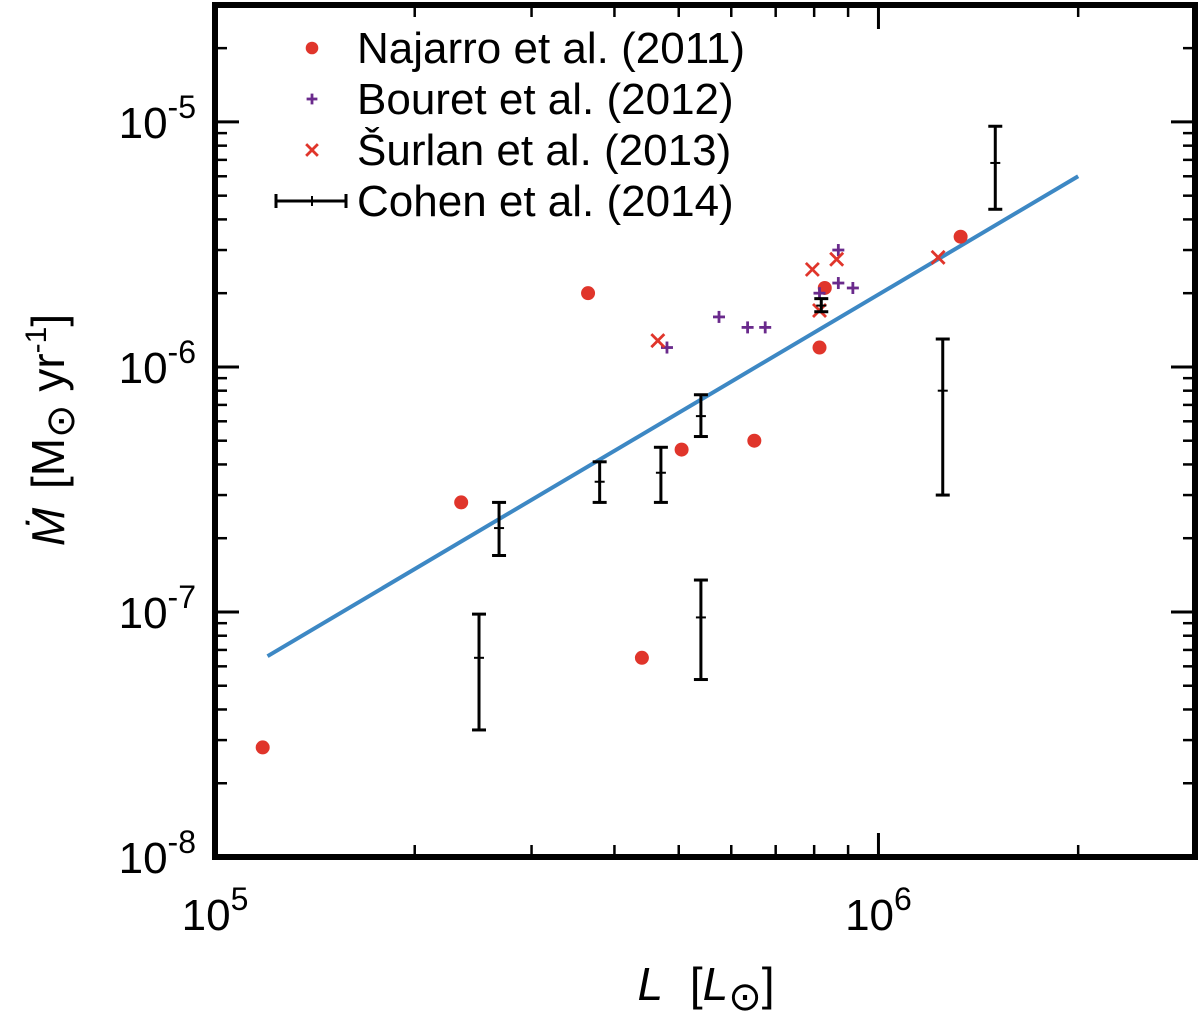 This screenshot has width=1200, height=1024. I want to click on legend-label: Šurlan et al. (2013), so click(544, 150).